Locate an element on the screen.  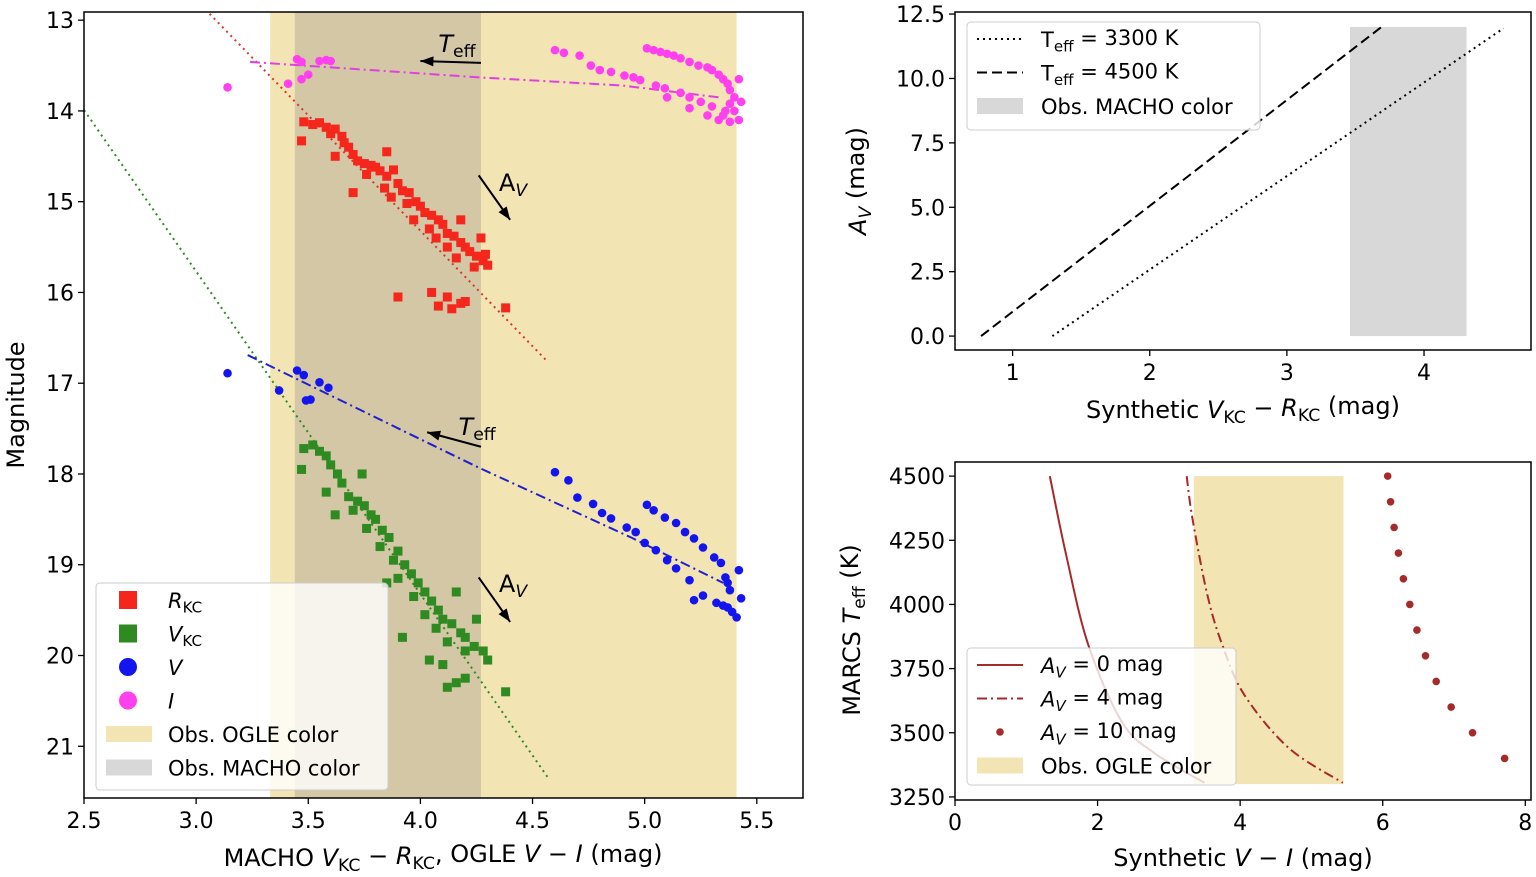
y-axis-label: MARCS Teff (K) is located at coordinates (853, 630).